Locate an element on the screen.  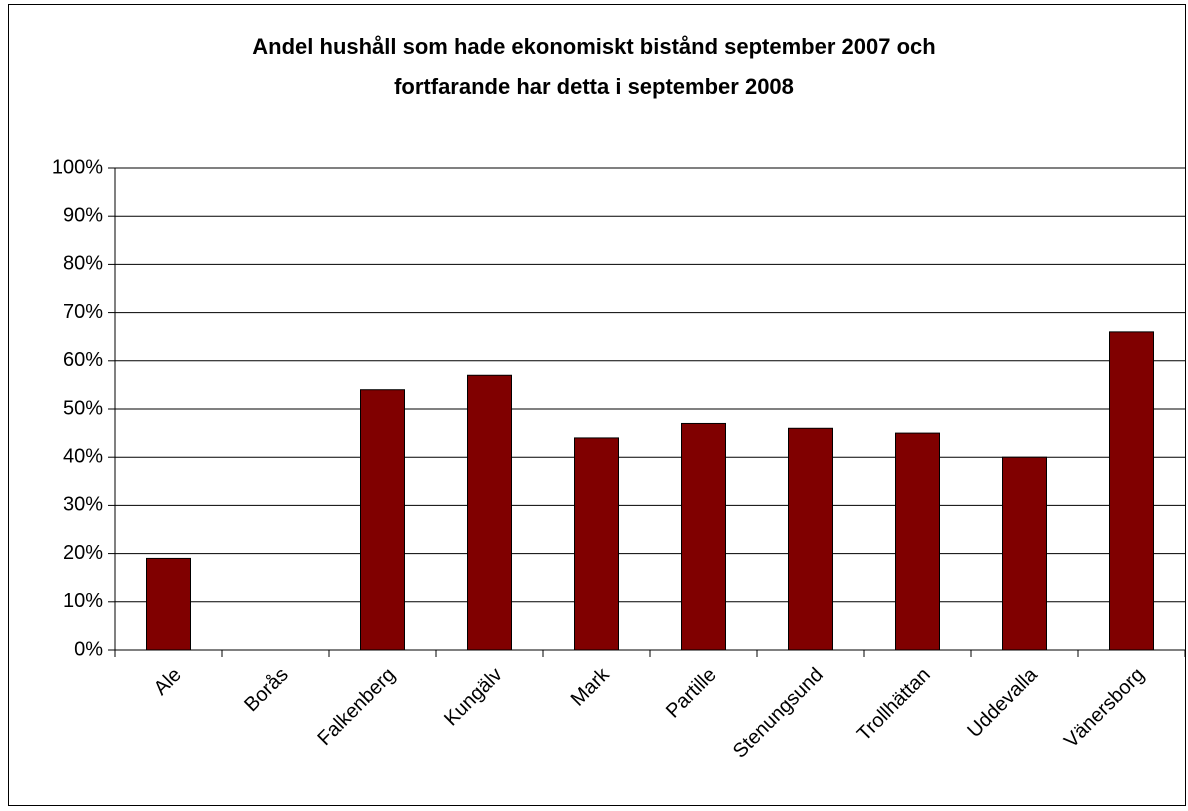
y-tick-label: 0% is located at coordinates (88, 649).